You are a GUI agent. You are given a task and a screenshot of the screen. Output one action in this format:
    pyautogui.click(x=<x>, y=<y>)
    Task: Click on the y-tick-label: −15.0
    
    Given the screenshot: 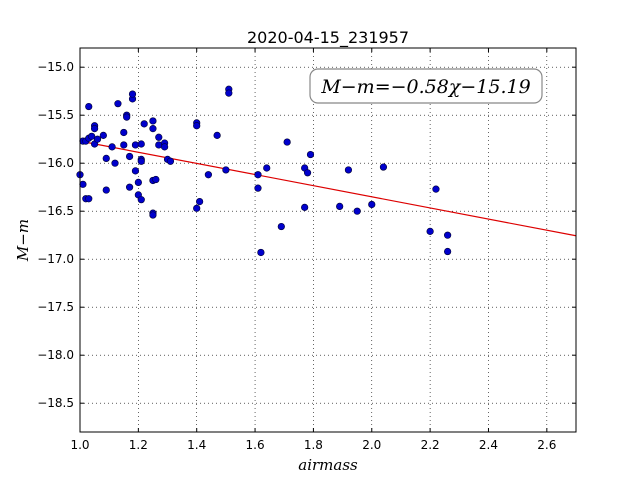 What is the action you would take?
    pyautogui.click(x=55, y=67)
    